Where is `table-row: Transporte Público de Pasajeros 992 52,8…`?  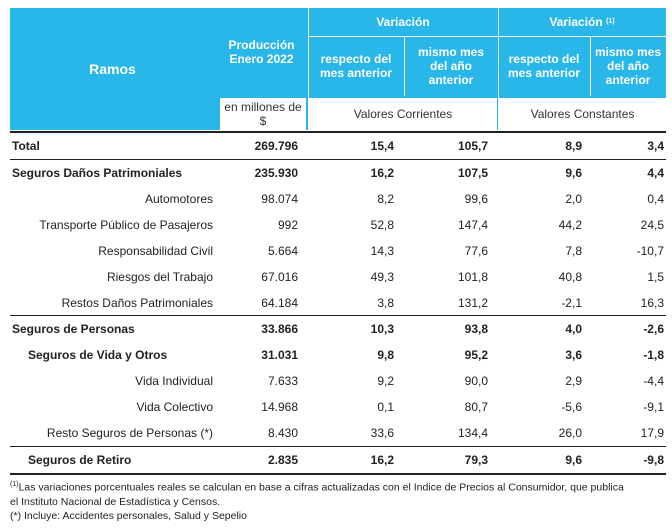 table-row: Transporte Público de Pasajeros 992 52,8… is located at coordinates (338, 225).